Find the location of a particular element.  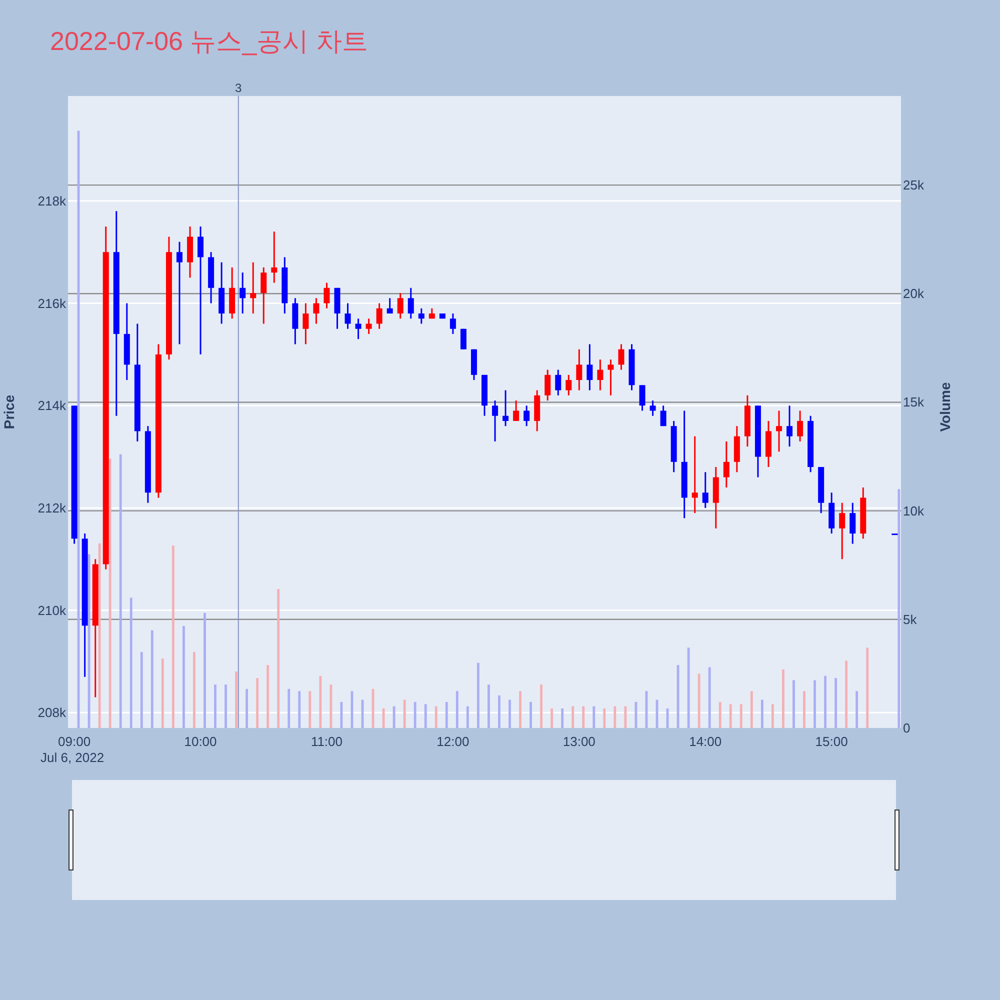

y2-tick-label: 5k is located at coordinates (910, 619).